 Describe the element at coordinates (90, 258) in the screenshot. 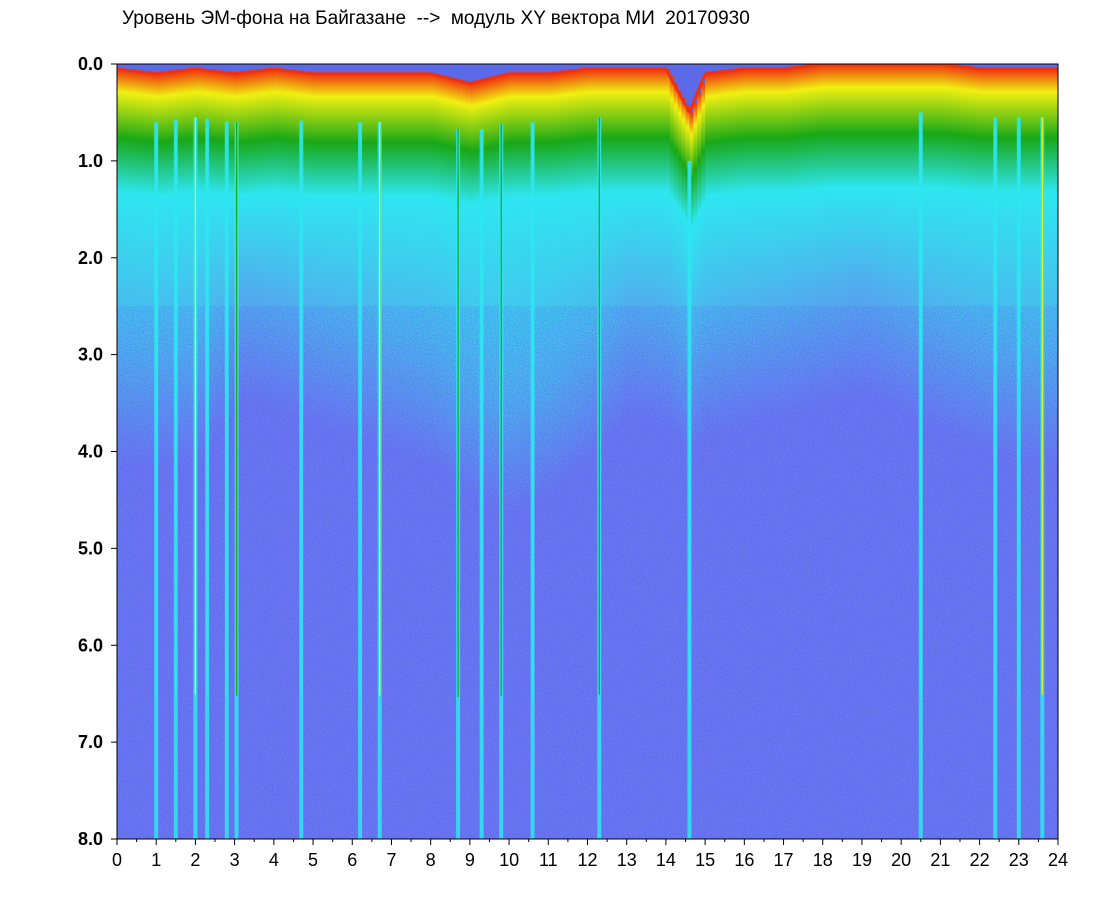

I see `y-tick-label: 2.0` at that location.